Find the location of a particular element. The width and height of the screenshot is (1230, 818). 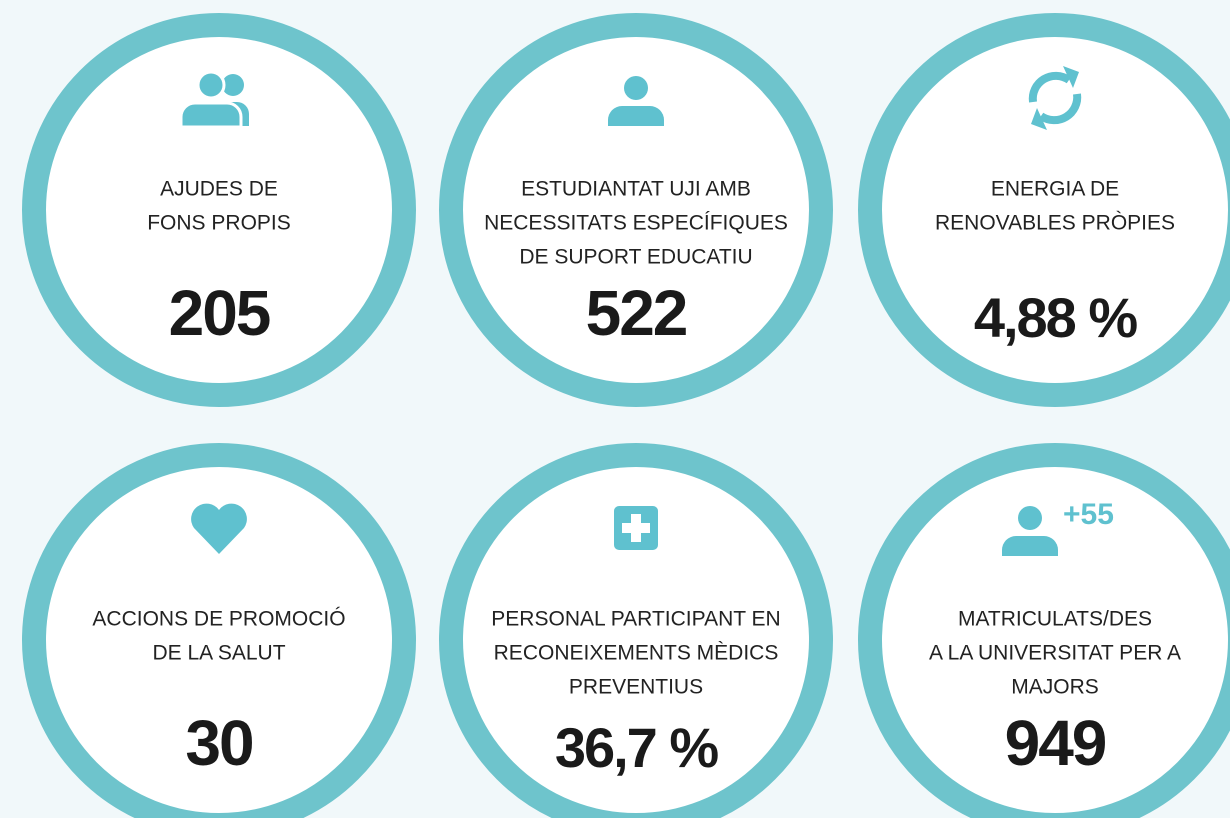

indicator-value: 949 is located at coordinates (1055, 743).